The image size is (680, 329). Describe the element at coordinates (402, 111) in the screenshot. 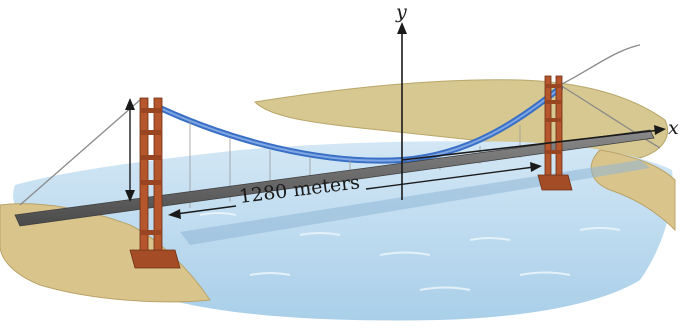

I see `y-axis` at that location.